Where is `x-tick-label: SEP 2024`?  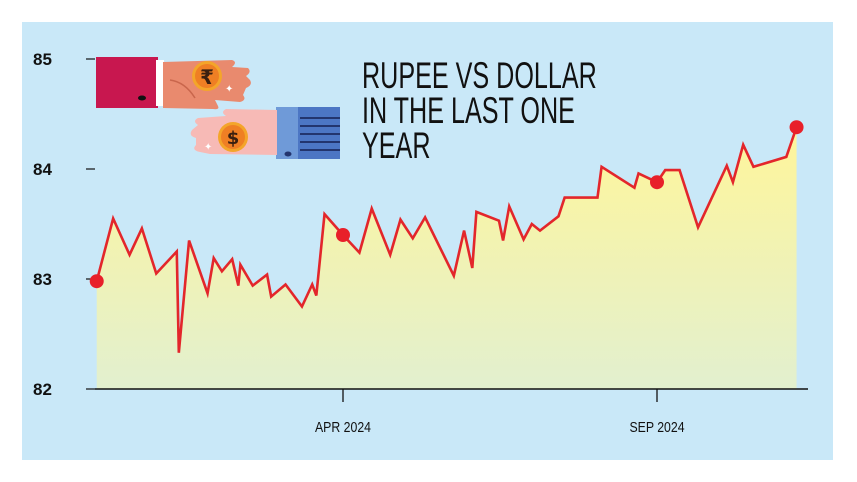 x-tick-label: SEP 2024 is located at coordinates (656, 427).